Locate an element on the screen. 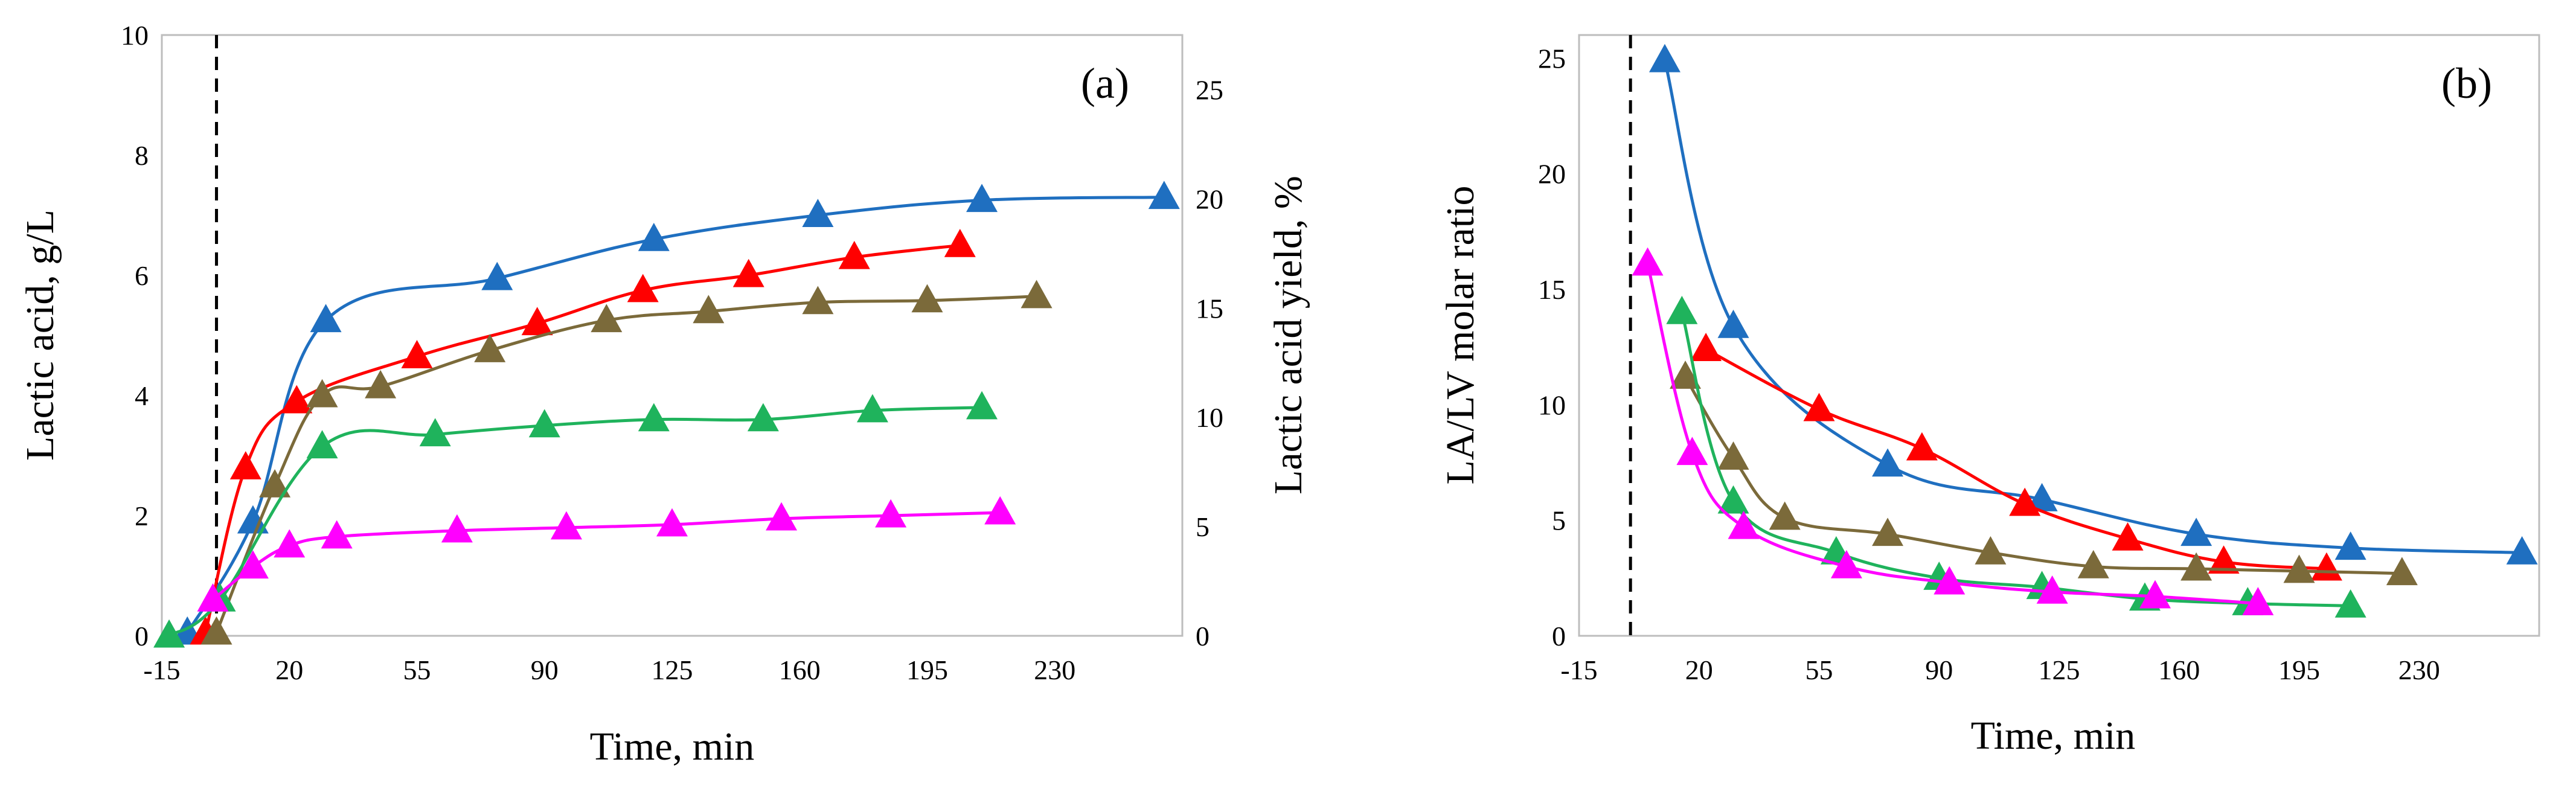 The width and height of the screenshot is (2576, 791). panel-b-x-tick-label: 90 is located at coordinates (1939, 670).